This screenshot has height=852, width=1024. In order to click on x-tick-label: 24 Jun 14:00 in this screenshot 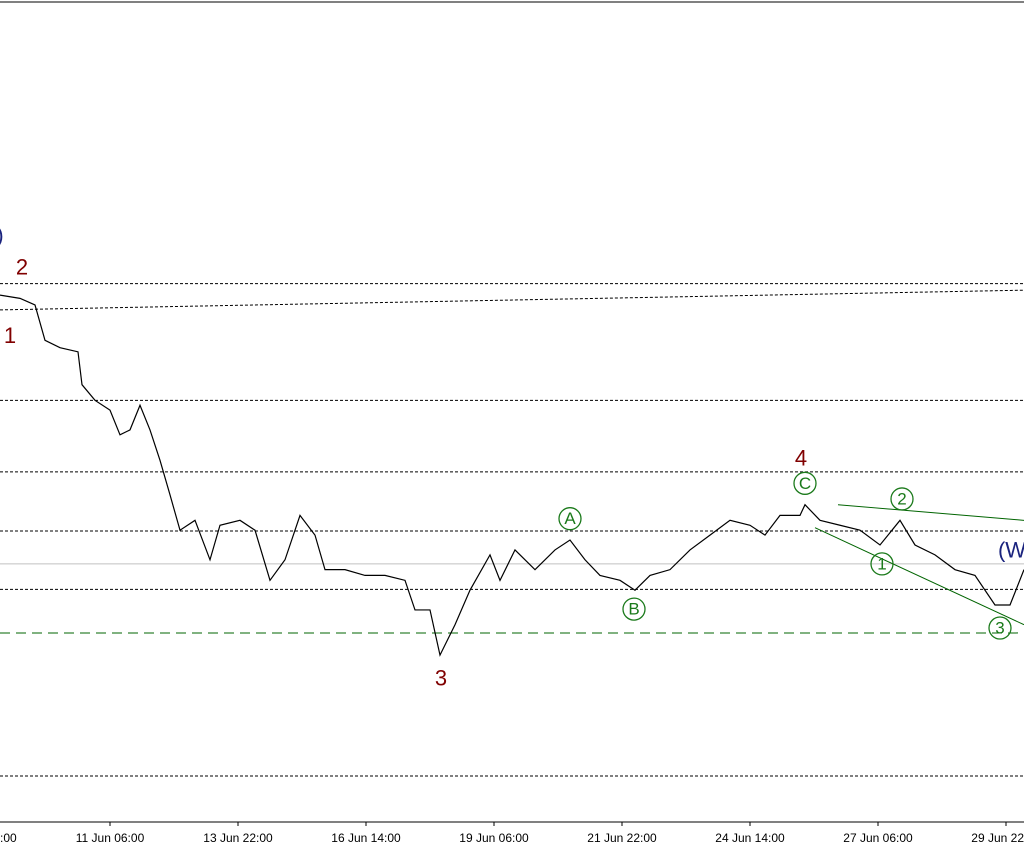, I will do `click(750, 838)`.